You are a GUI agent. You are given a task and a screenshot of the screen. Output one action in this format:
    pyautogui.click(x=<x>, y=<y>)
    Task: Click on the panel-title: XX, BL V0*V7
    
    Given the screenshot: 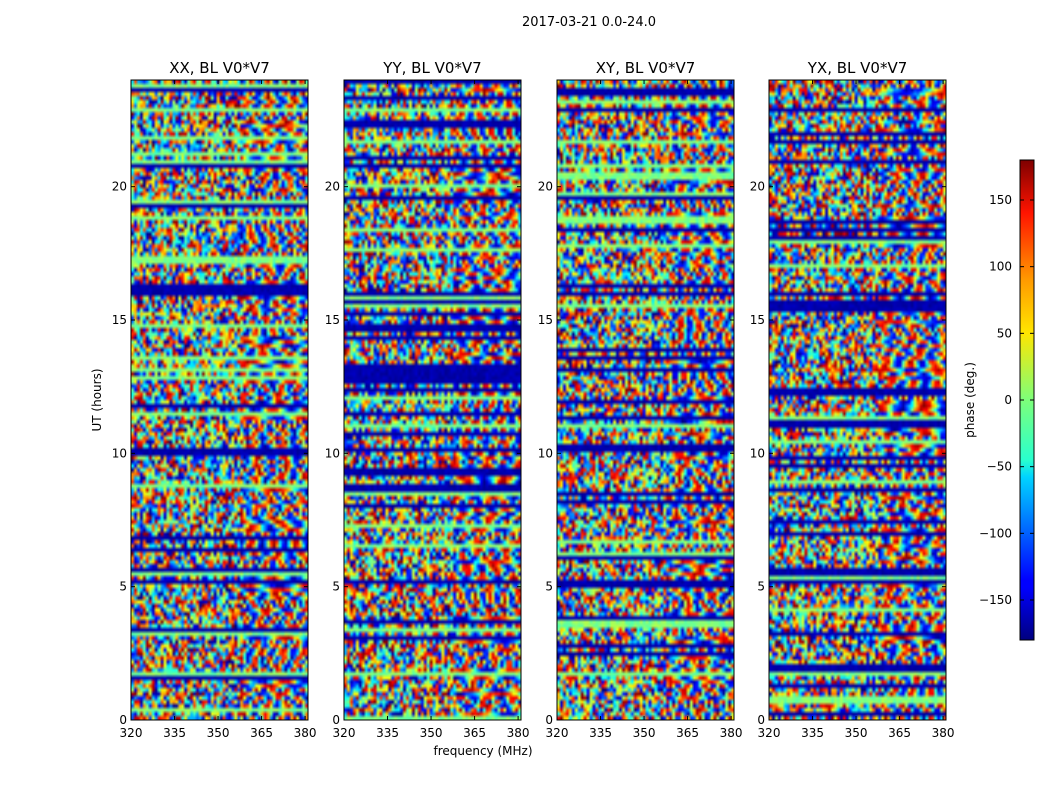 What is the action you would take?
    pyautogui.click(x=219, y=68)
    